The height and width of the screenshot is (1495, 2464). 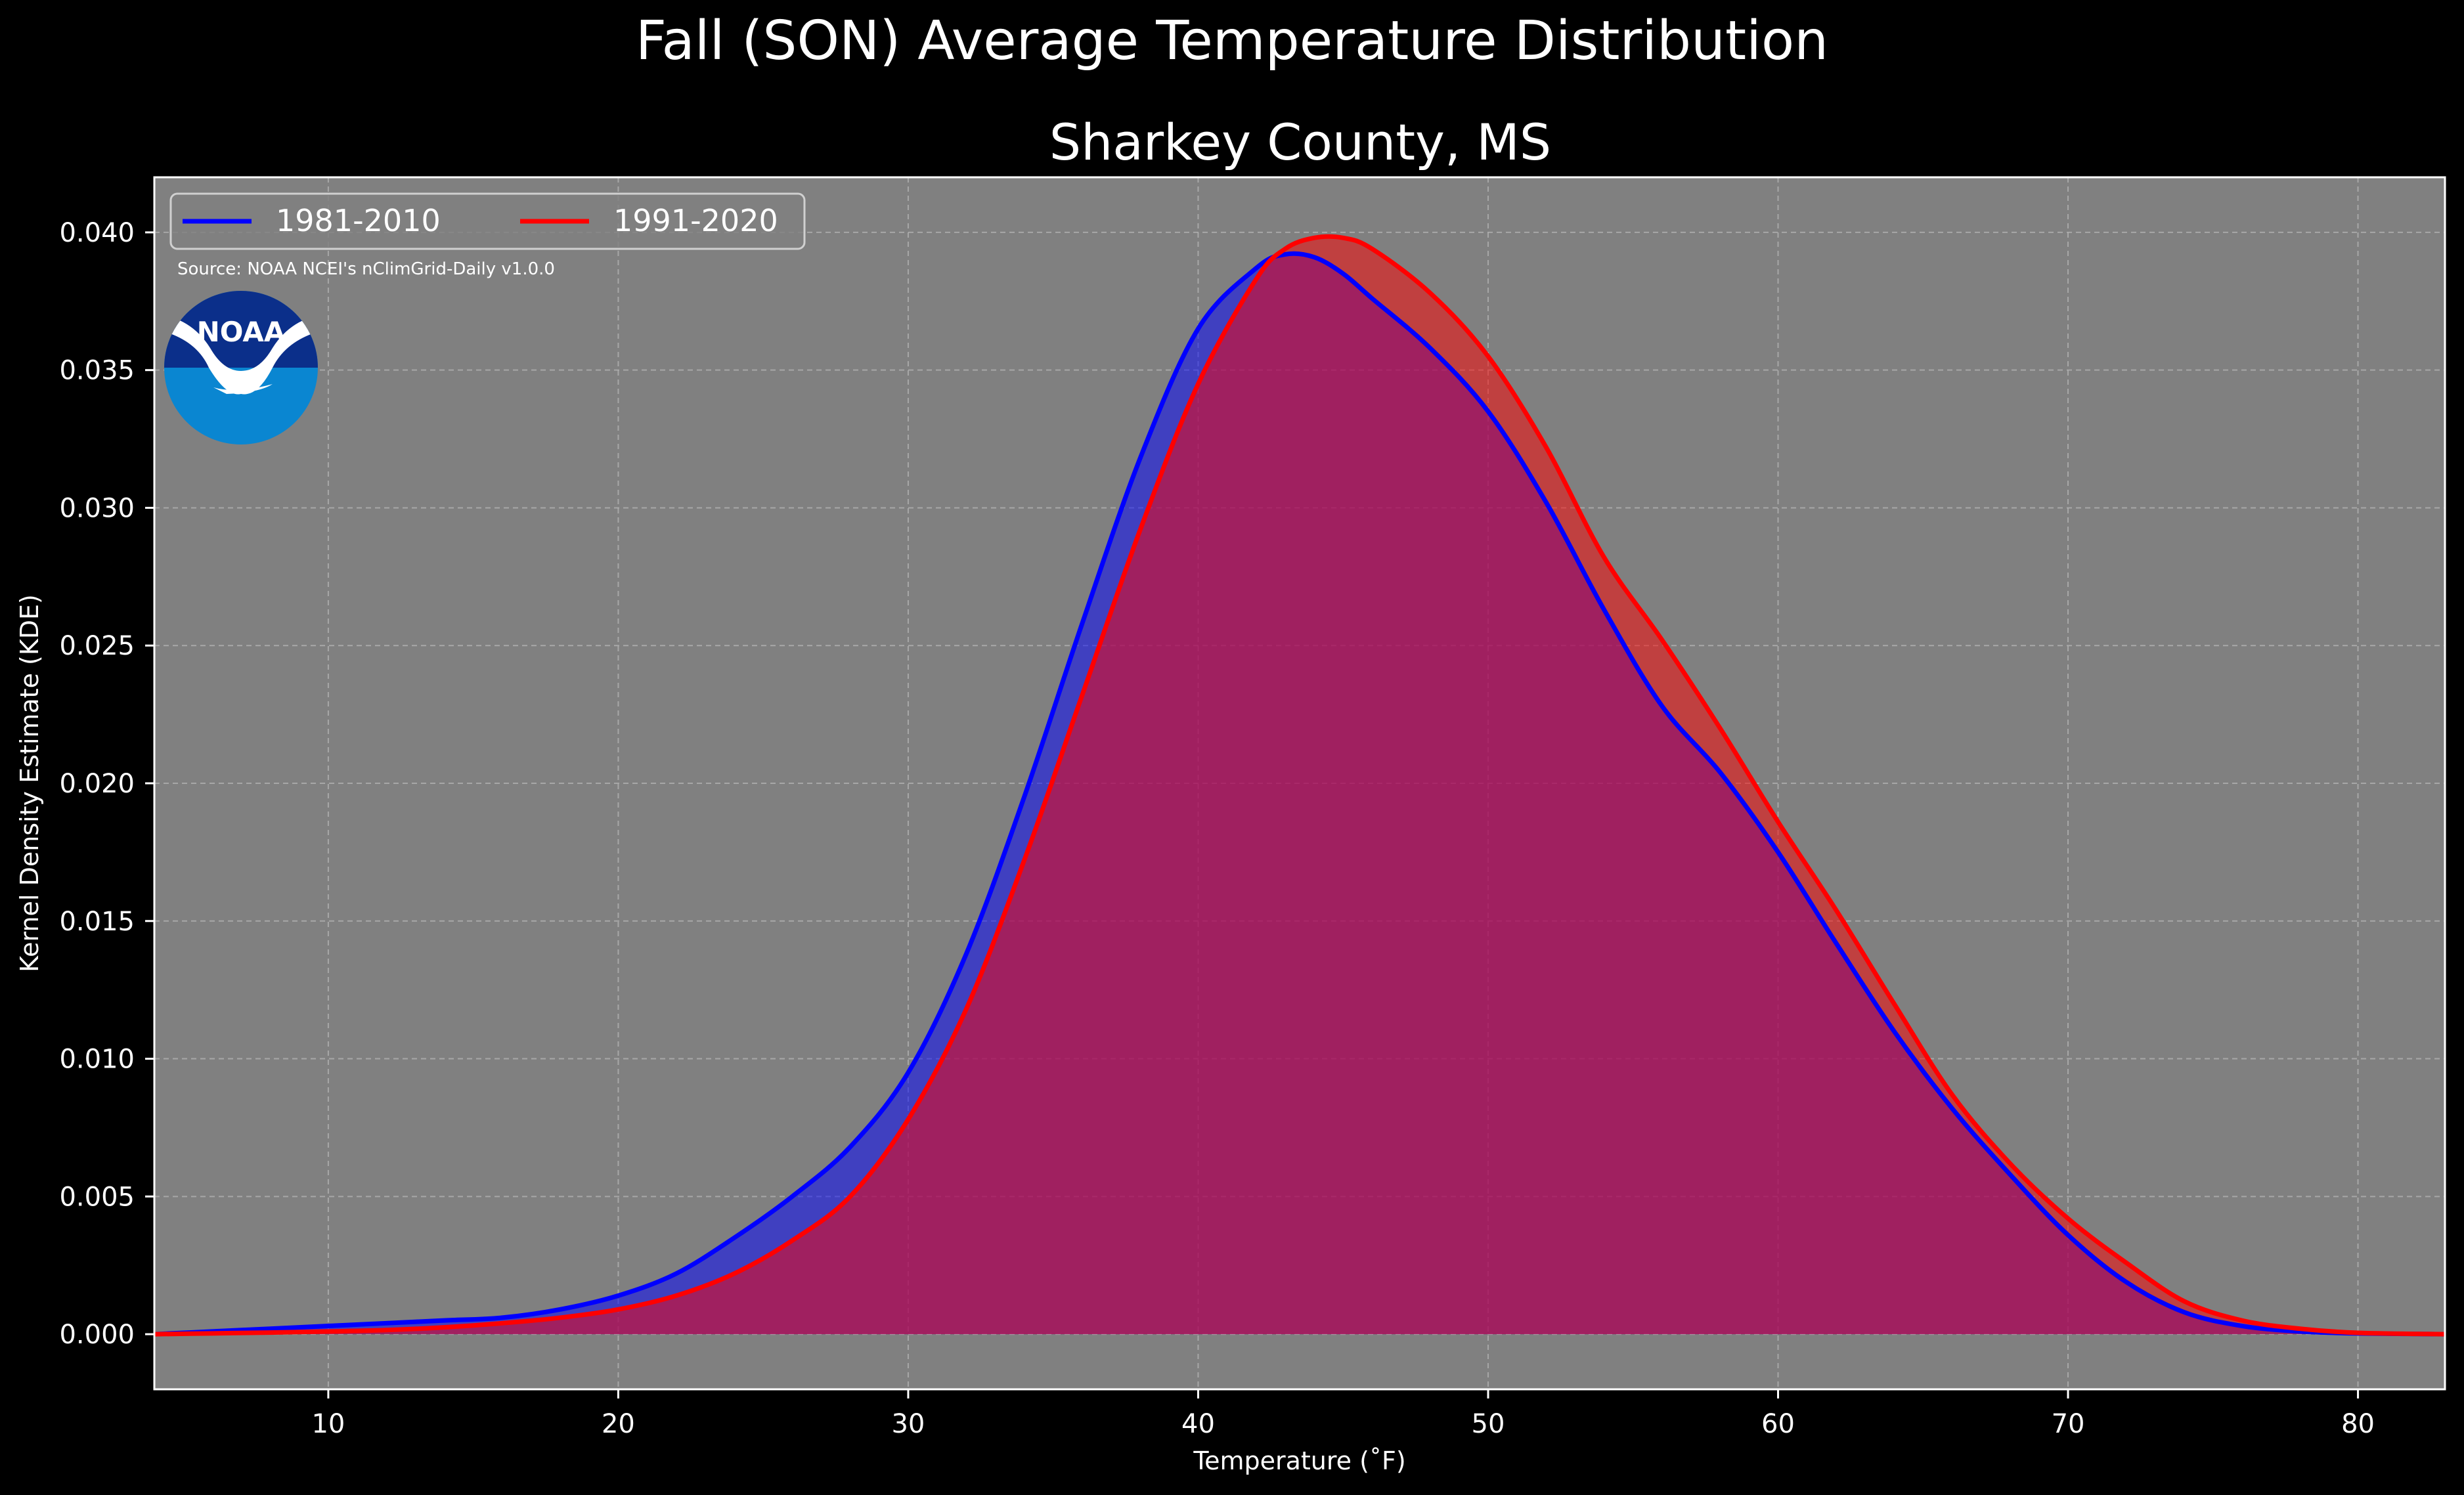 I want to click on y-tick-label: 0.025, so click(x=97, y=646).